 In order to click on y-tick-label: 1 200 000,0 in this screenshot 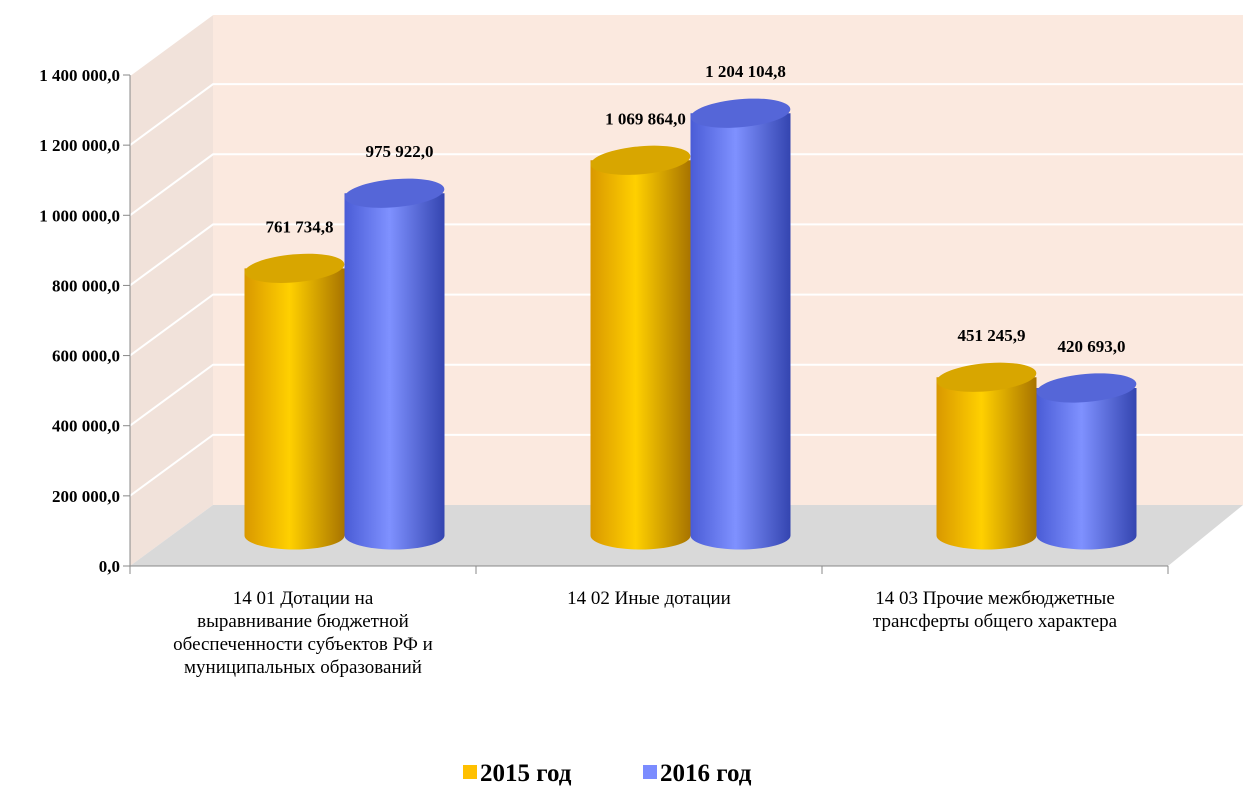, I will do `click(79, 145)`.